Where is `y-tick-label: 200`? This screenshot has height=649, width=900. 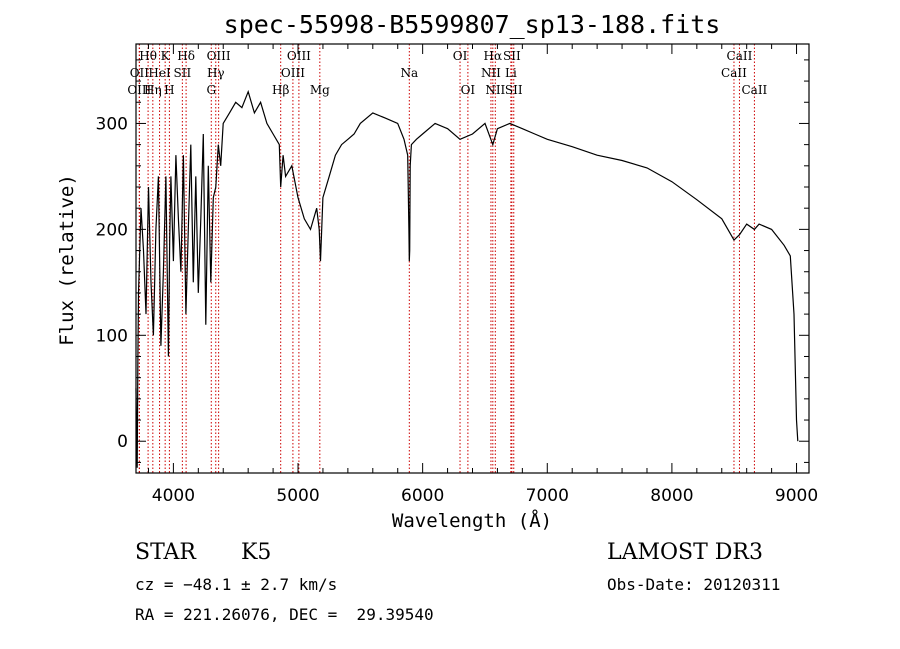 y-tick-label: 200 is located at coordinates (112, 230).